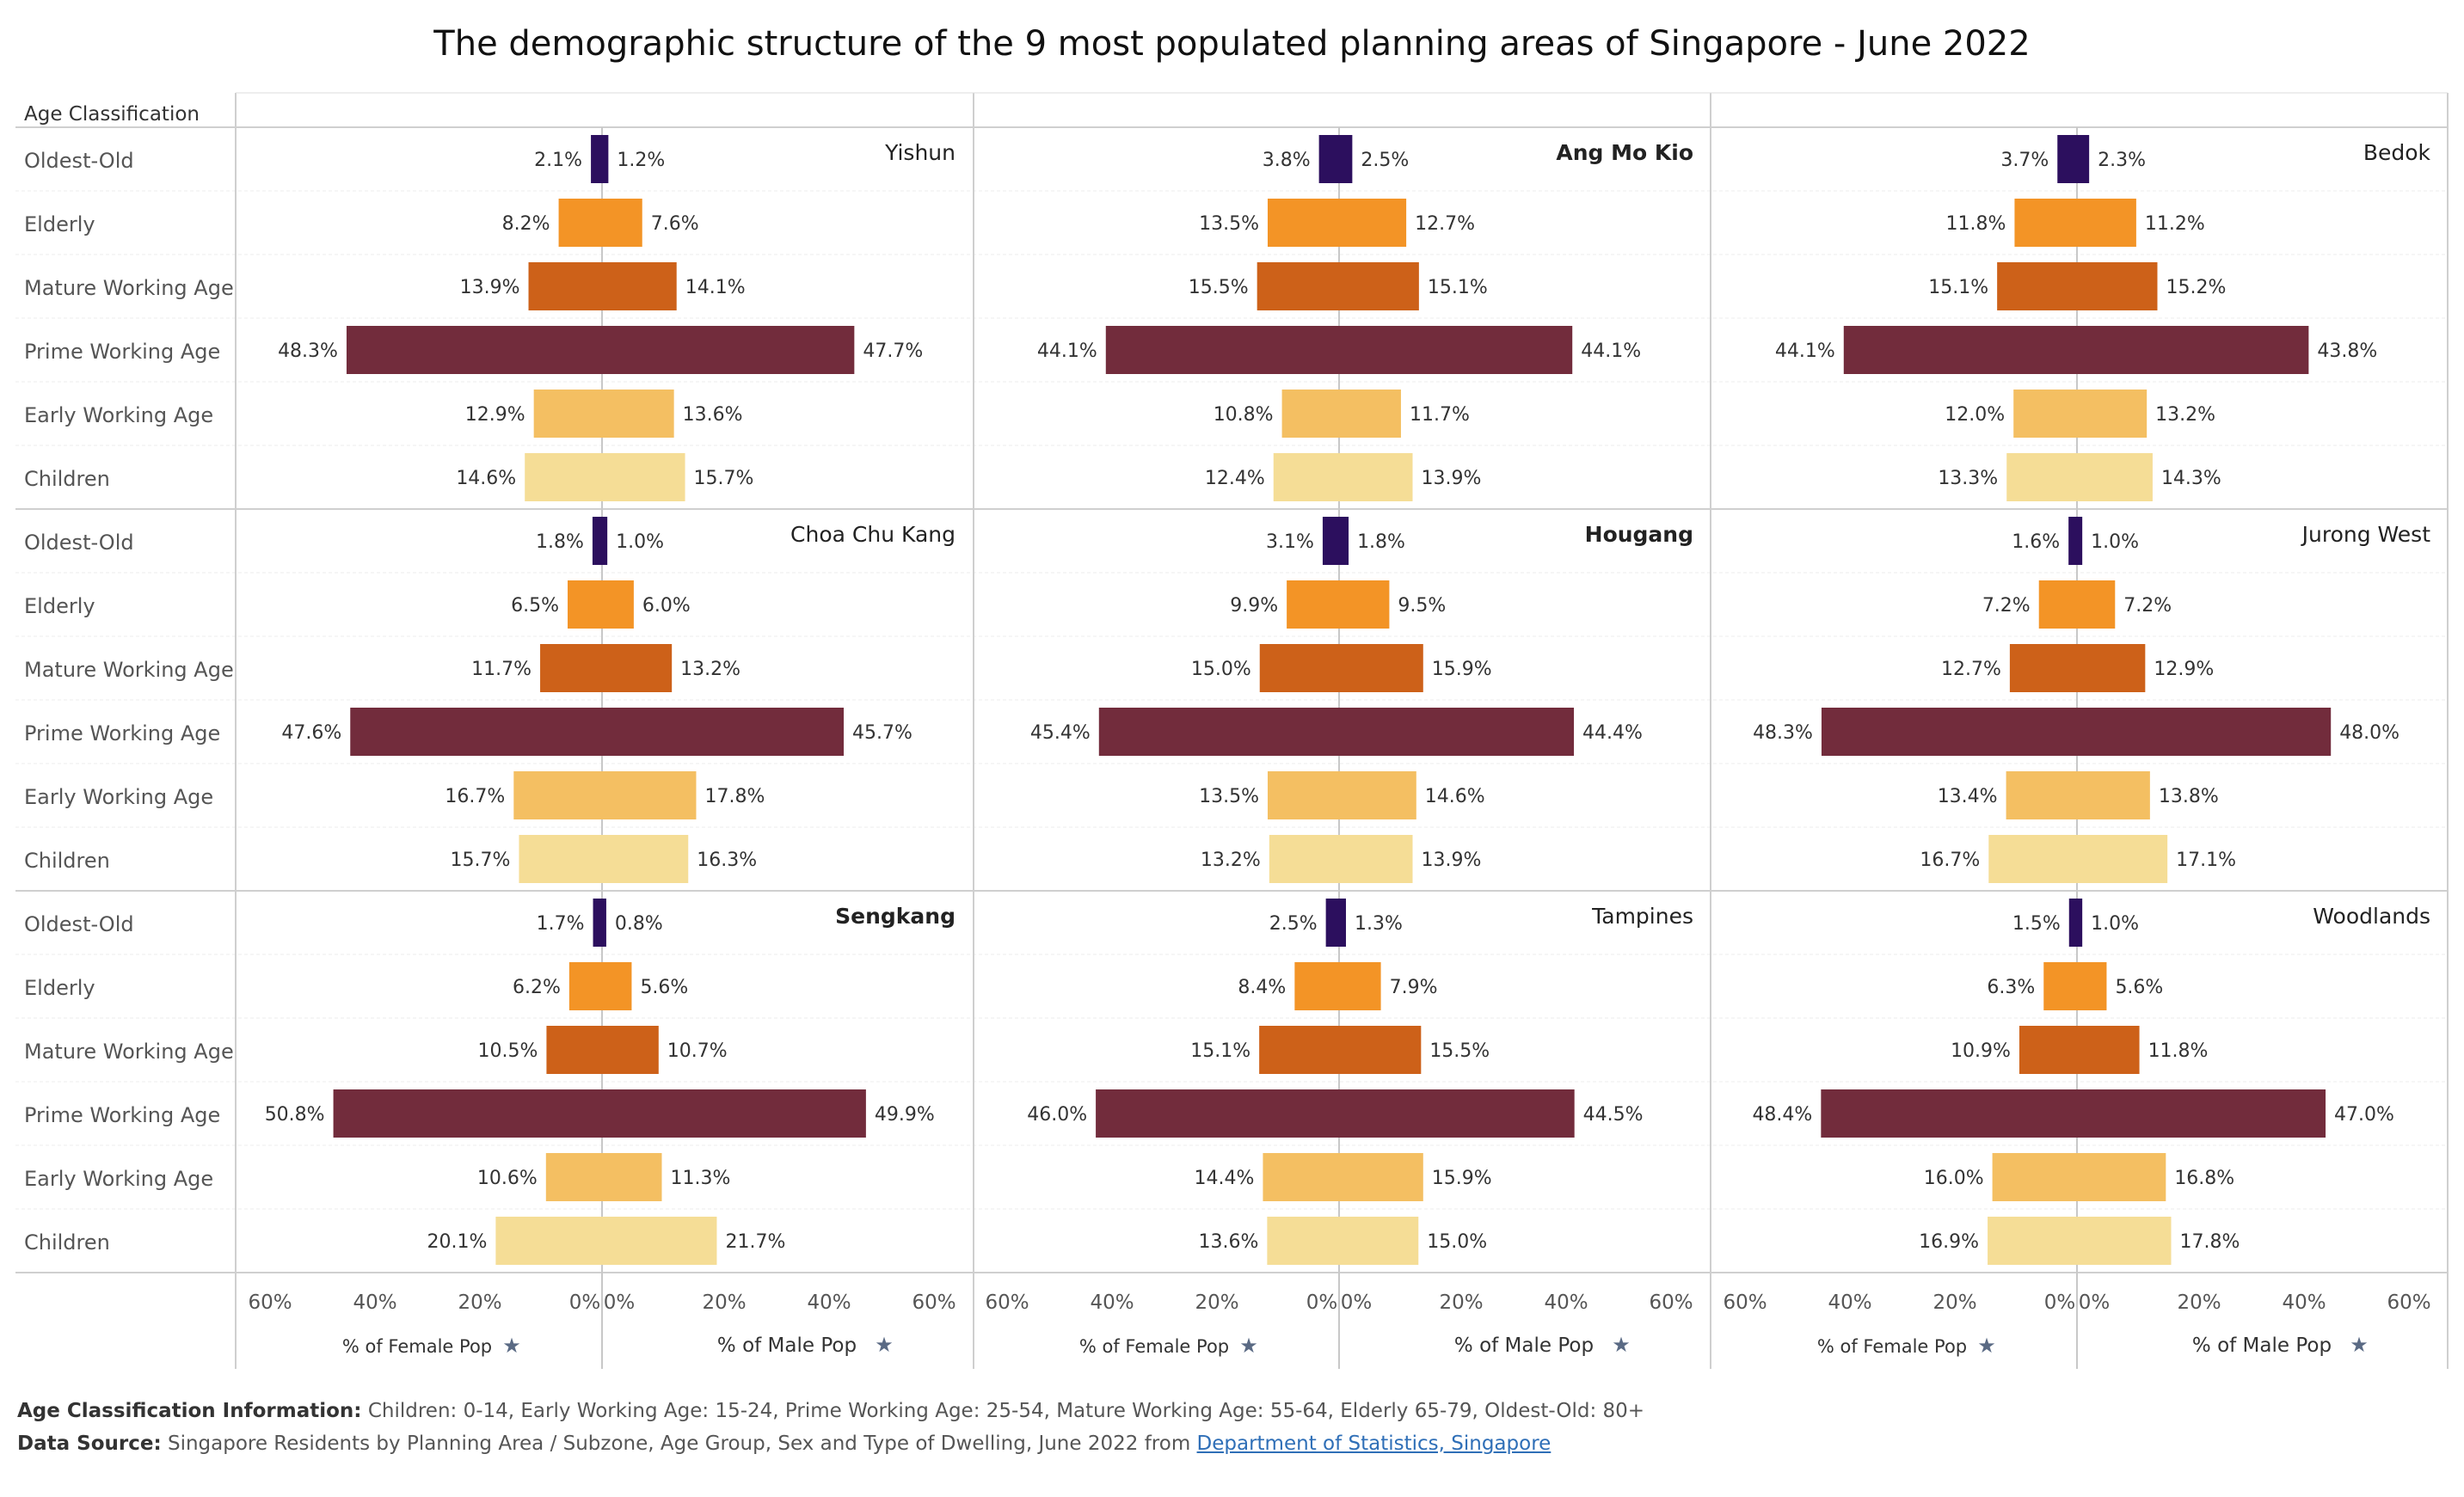 This screenshot has height=1497, width=2464. What do you see at coordinates (1457, 1113) in the screenshot?
I see `bar-male-tampines-prime-working-age` at bounding box center [1457, 1113].